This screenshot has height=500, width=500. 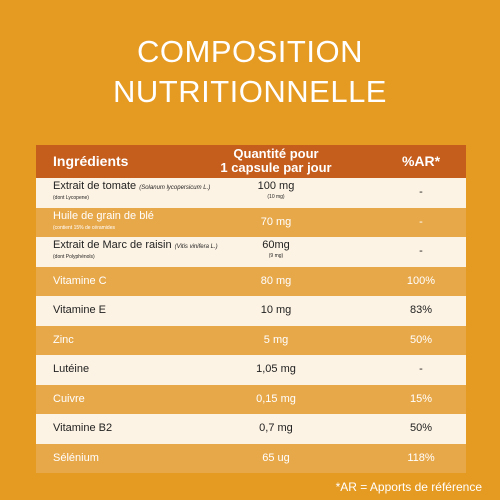 I want to click on quantity: 1,05 mg, so click(x=276, y=369).